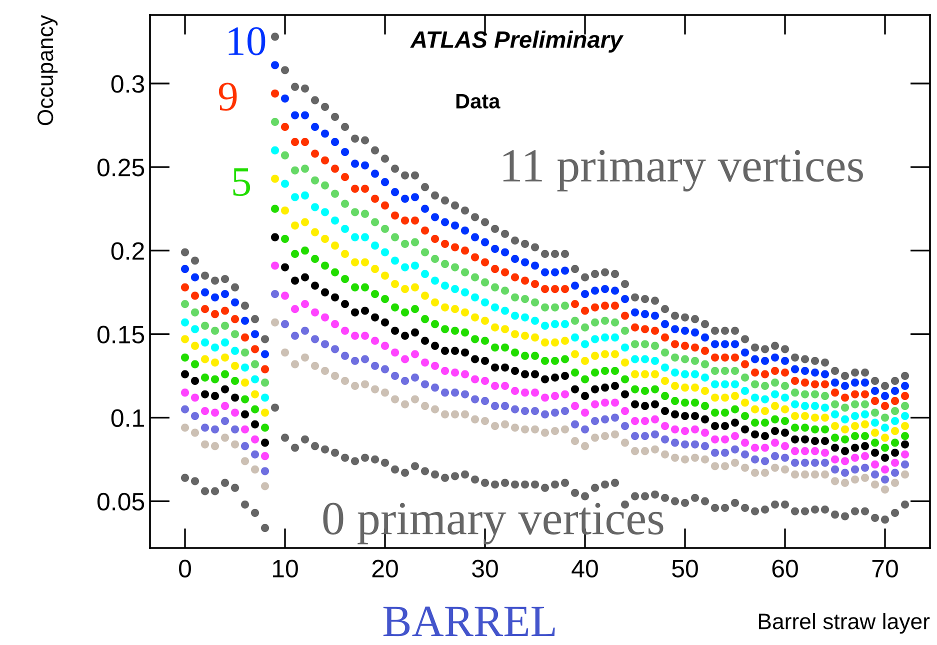 This screenshot has height=645, width=937. Describe the element at coordinates (683, 171) in the screenshot. I see `series-label: 11 primary vertices` at that location.